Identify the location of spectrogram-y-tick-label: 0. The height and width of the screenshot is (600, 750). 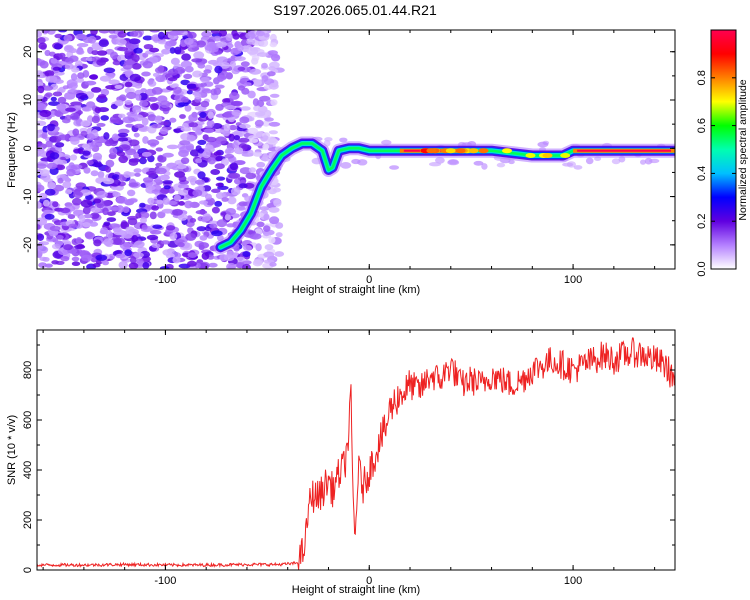
(28, 148).